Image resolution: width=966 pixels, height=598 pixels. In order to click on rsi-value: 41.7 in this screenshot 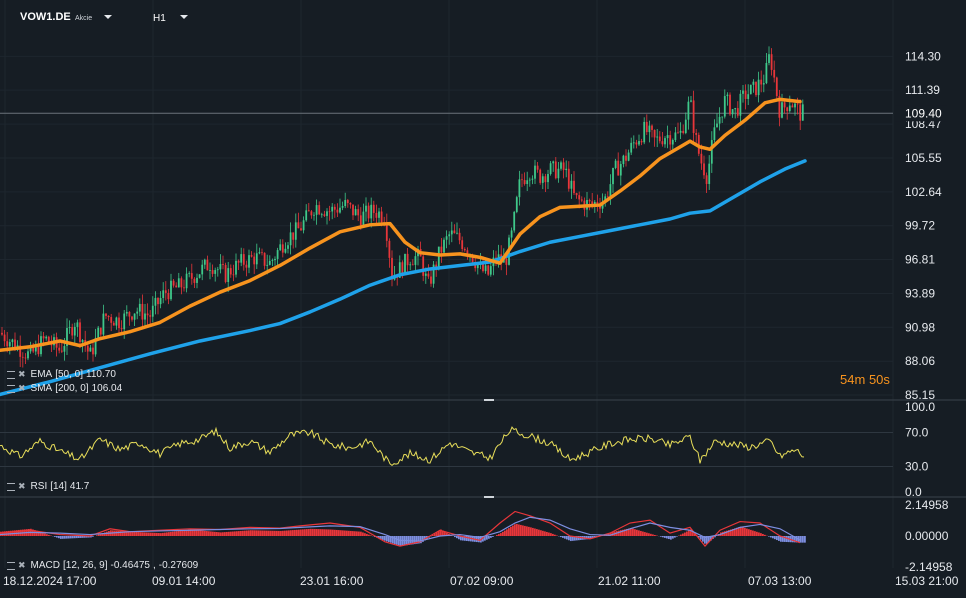, I will do `click(79, 486)`.